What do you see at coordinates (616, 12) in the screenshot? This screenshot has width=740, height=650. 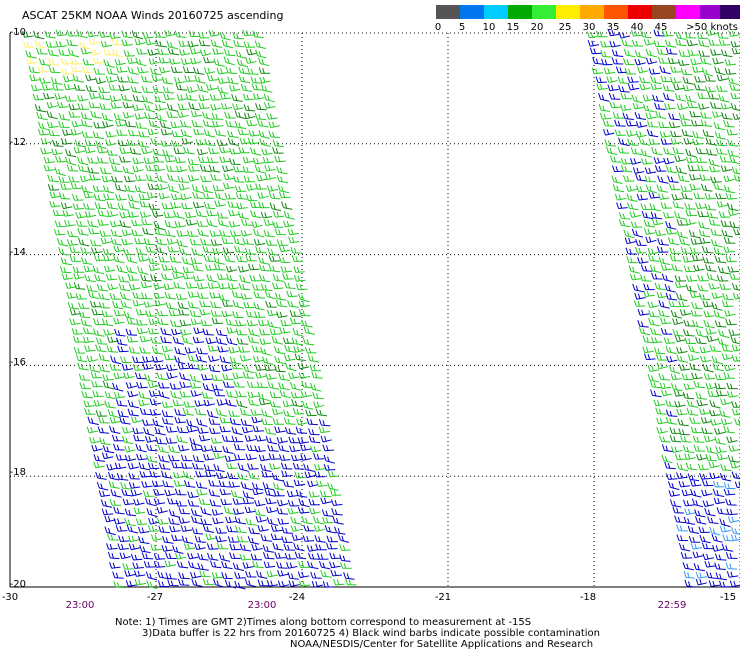 I see `legend-swatch` at bounding box center [616, 12].